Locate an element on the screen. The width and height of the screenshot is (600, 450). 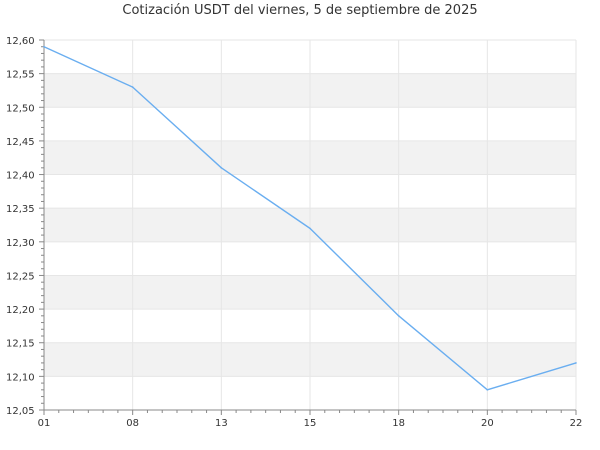
y-tick-label: 12,45 is located at coordinates (20, 142).